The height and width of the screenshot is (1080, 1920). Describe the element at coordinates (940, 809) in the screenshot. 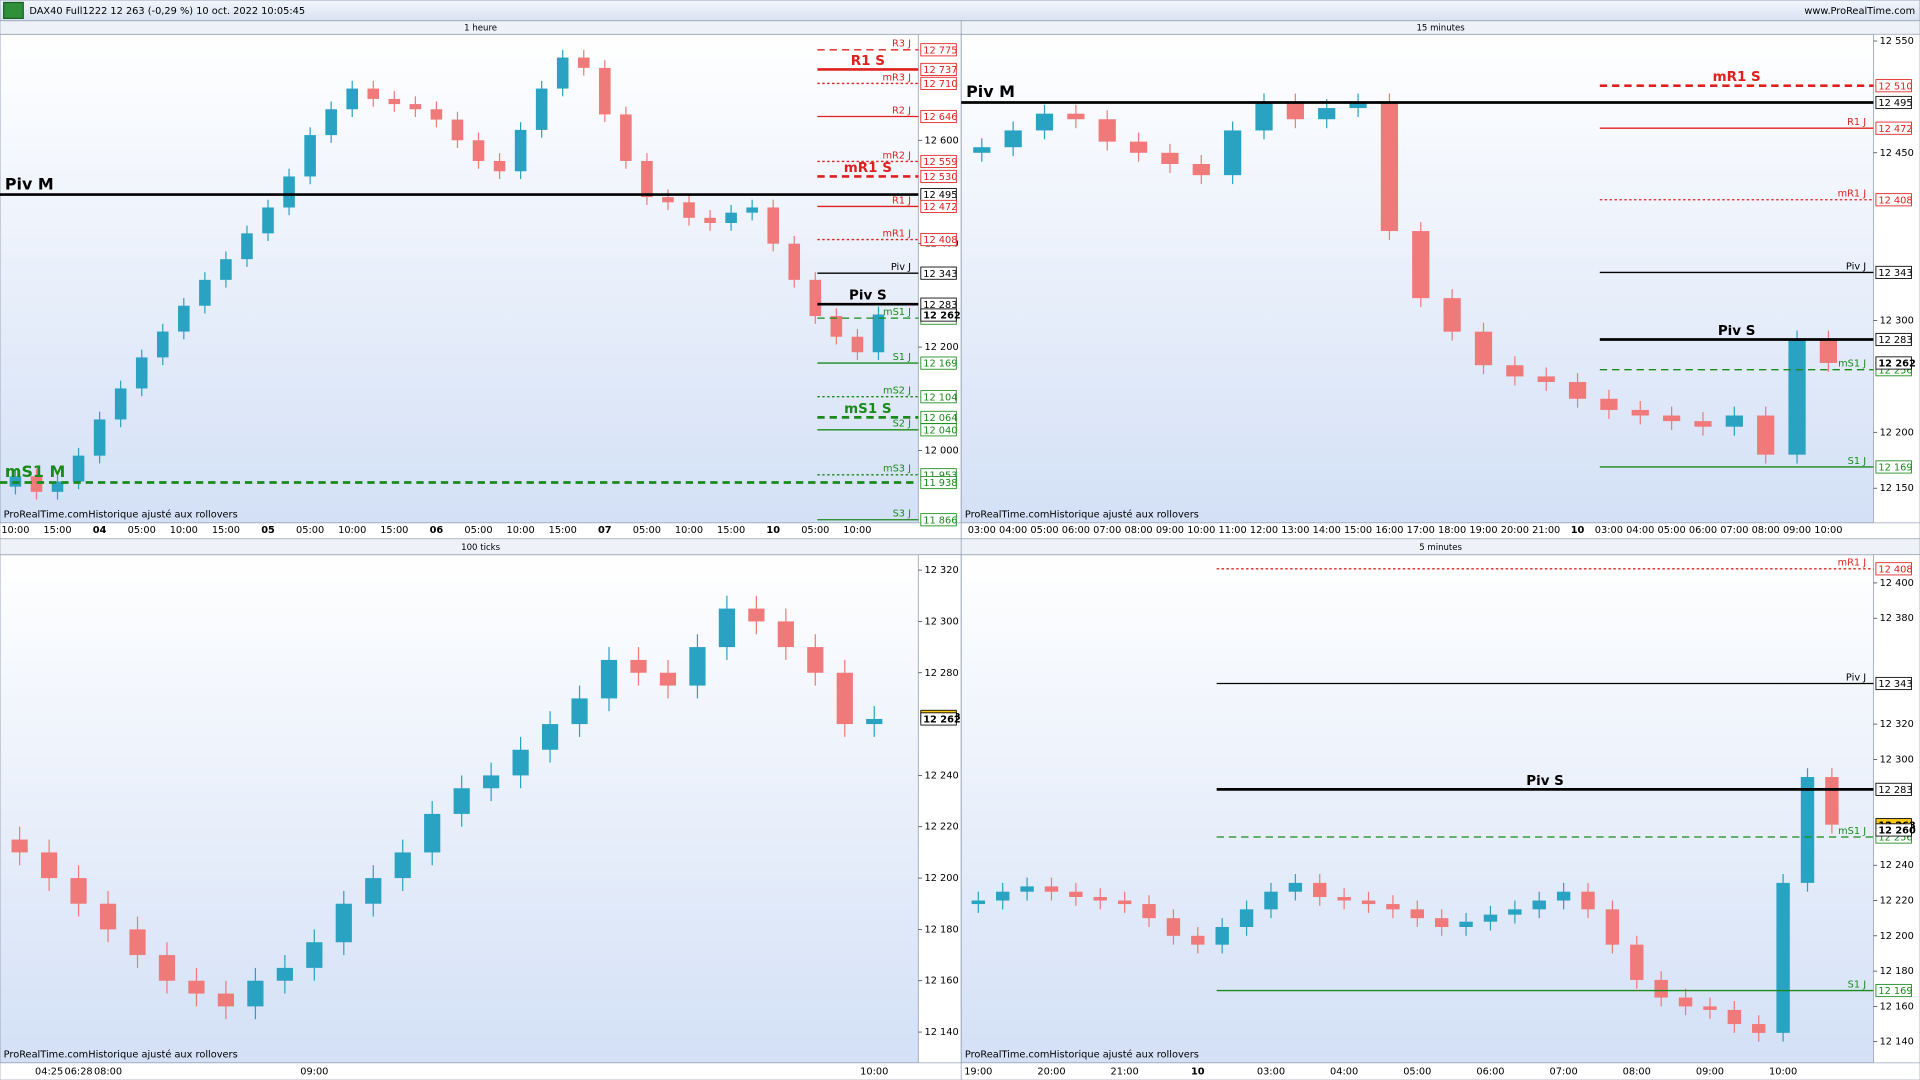

I see `price-axis` at that location.